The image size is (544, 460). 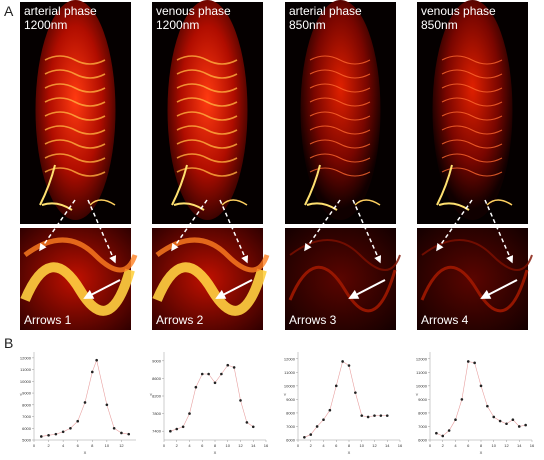 What do you see at coordinates (266, 445) in the screenshot?
I see `x-tick-label: 16` at bounding box center [266, 445].